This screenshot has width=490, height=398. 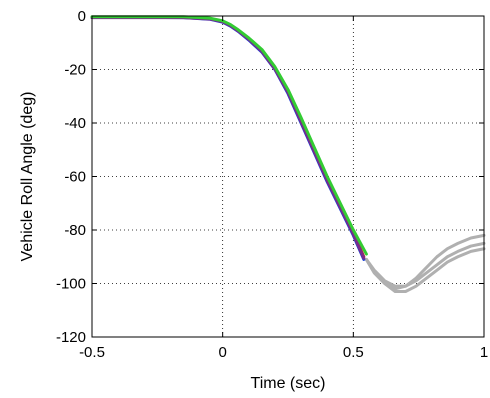 I want to click on y-tick-label: -80, so click(x=75, y=230).